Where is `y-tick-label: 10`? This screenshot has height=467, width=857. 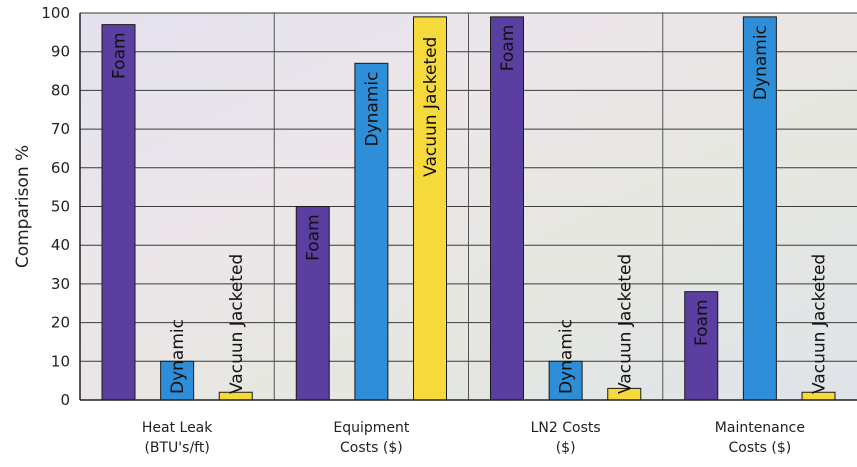 y-tick-label: 10 is located at coordinates (60, 361).